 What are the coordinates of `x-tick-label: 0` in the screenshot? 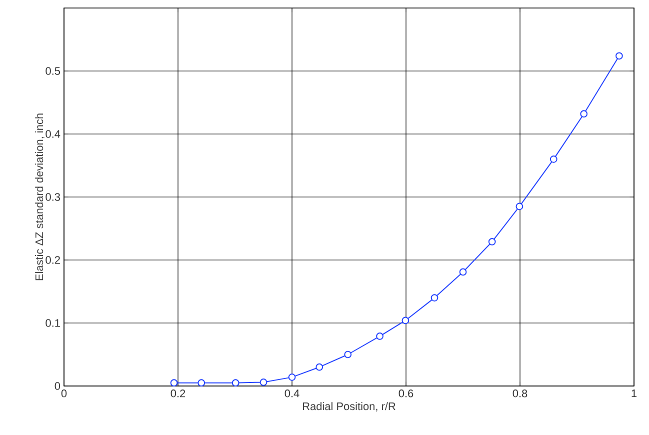 It's located at (64, 394).